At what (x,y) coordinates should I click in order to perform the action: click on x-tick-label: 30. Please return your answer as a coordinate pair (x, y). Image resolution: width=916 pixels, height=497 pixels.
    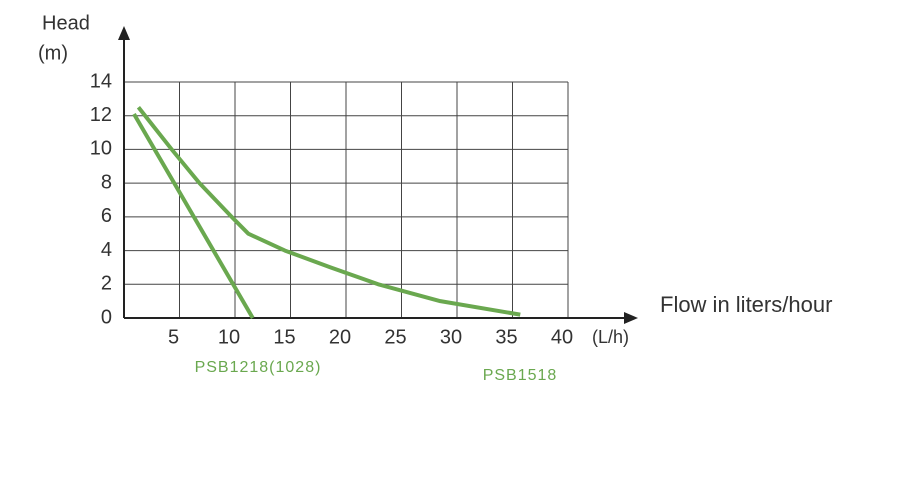
    Looking at the image, I should click on (451, 337).